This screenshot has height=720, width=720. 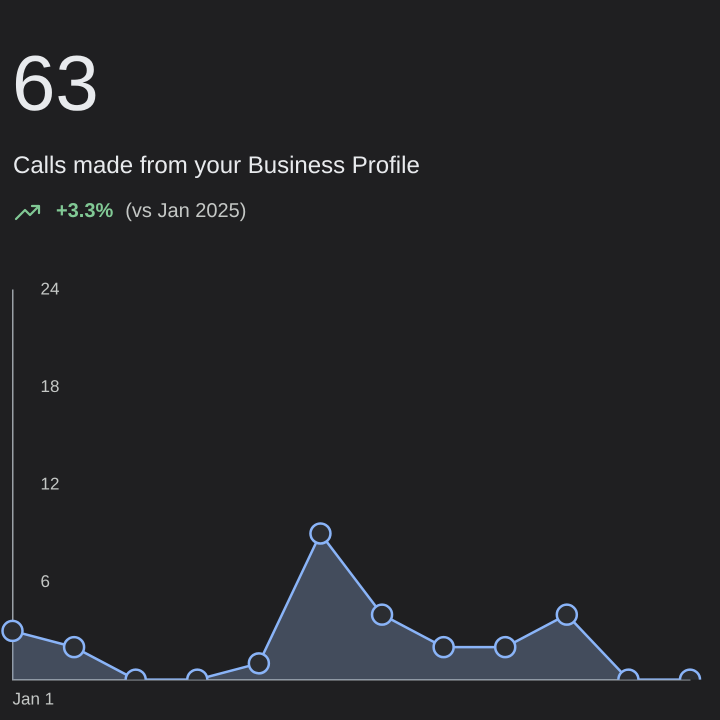 What do you see at coordinates (50, 289) in the screenshot?
I see `y-tick-label: 24` at bounding box center [50, 289].